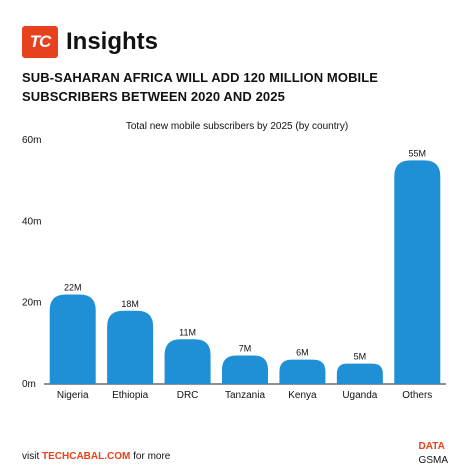 This screenshot has height=474, width=474. Describe the element at coordinates (31, 456) in the screenshot. I see `footer-prefix: visit` at that location.